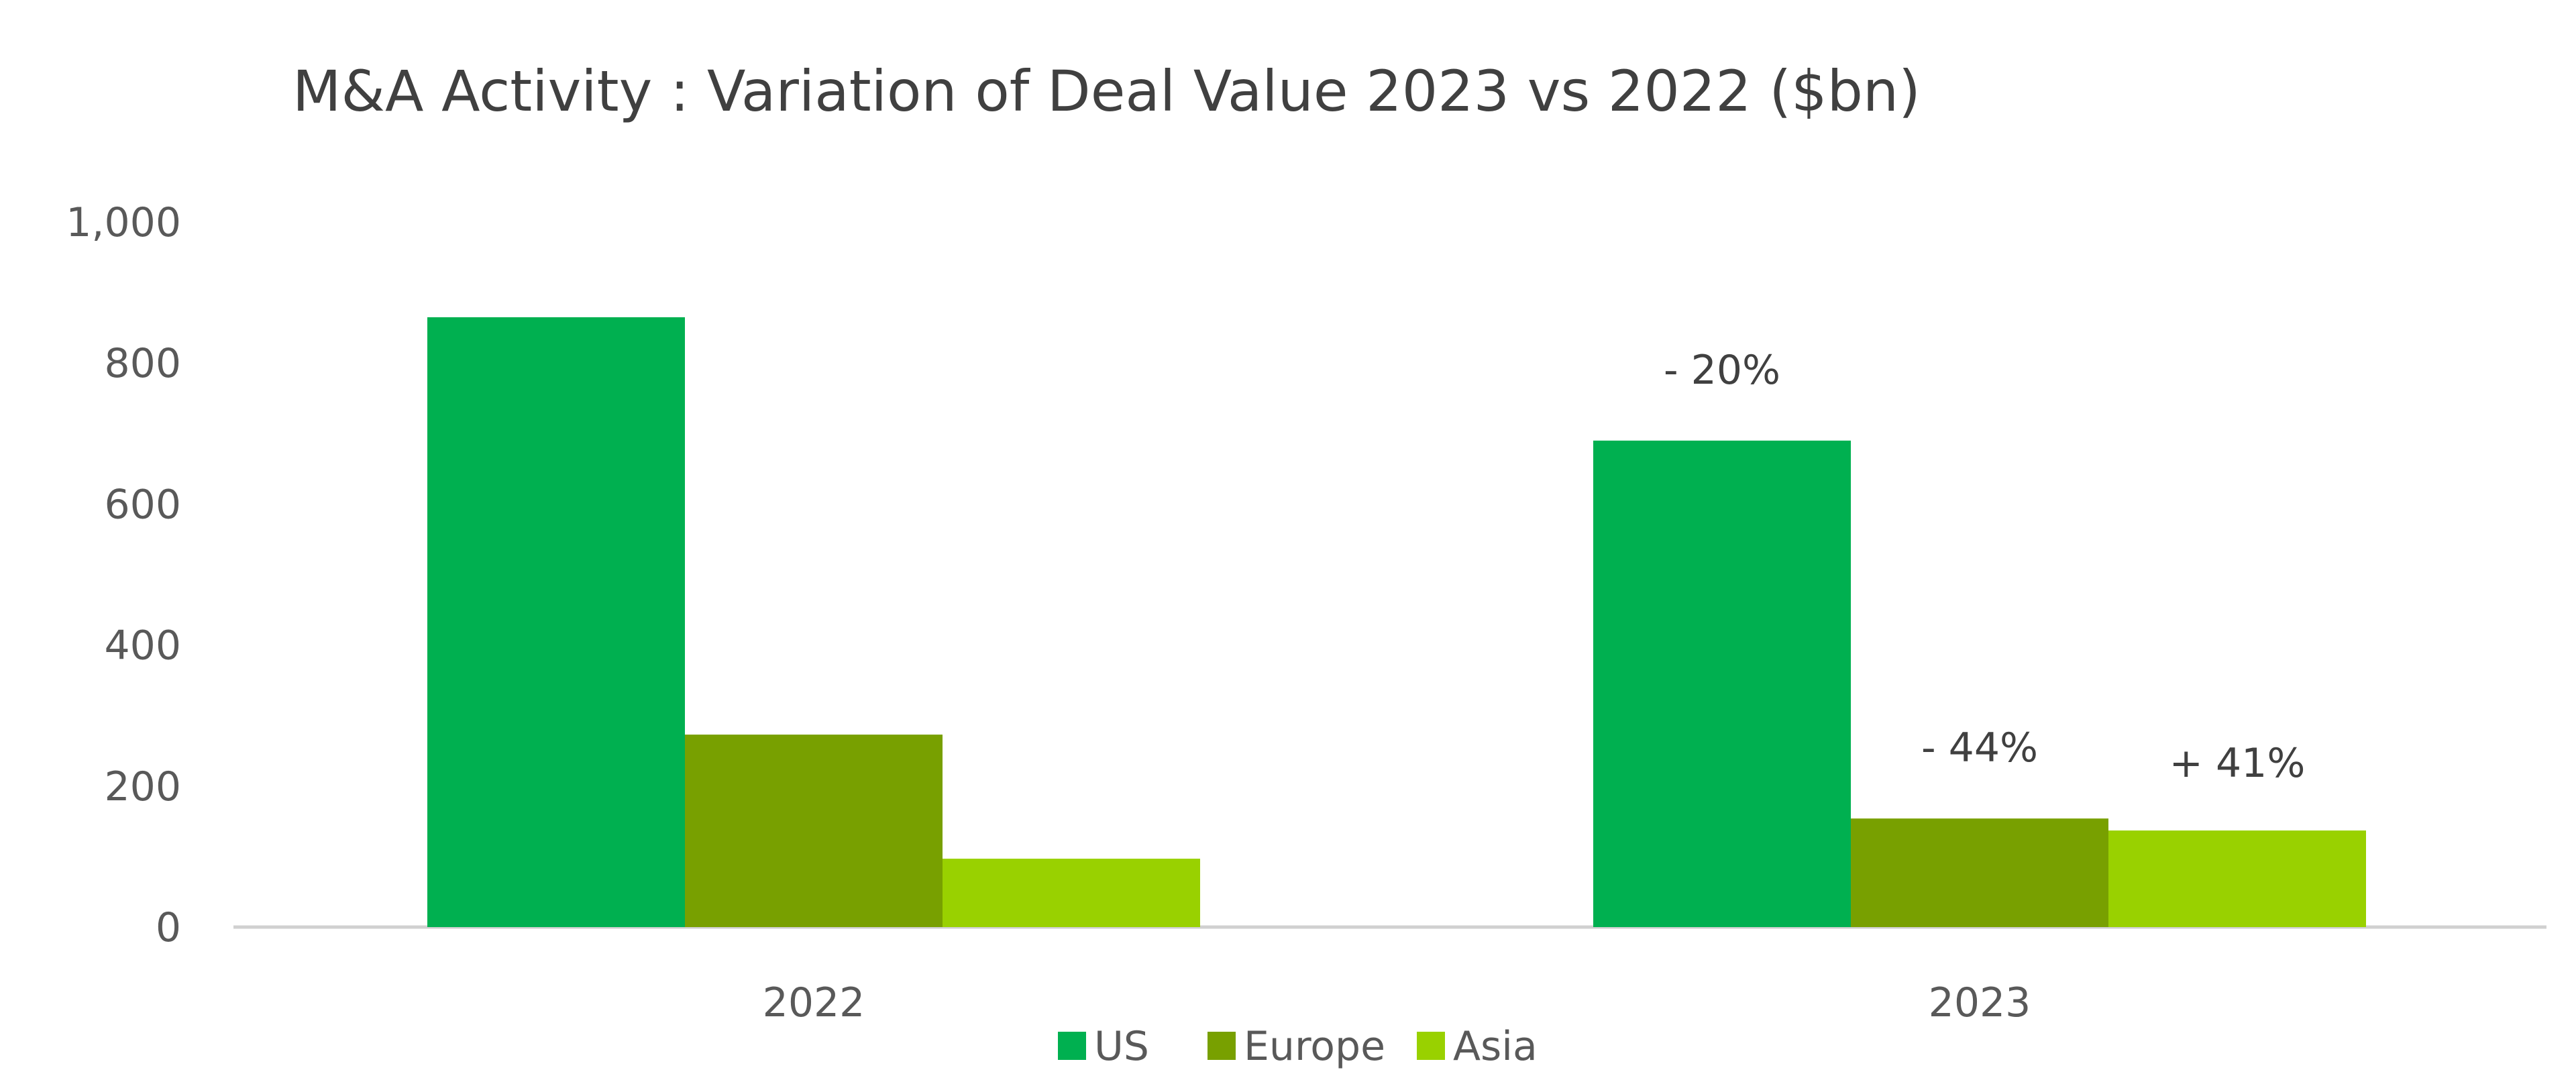 The image size is (2576, 1076). I want to click on y-tick-label: 0, so click(168, 927).